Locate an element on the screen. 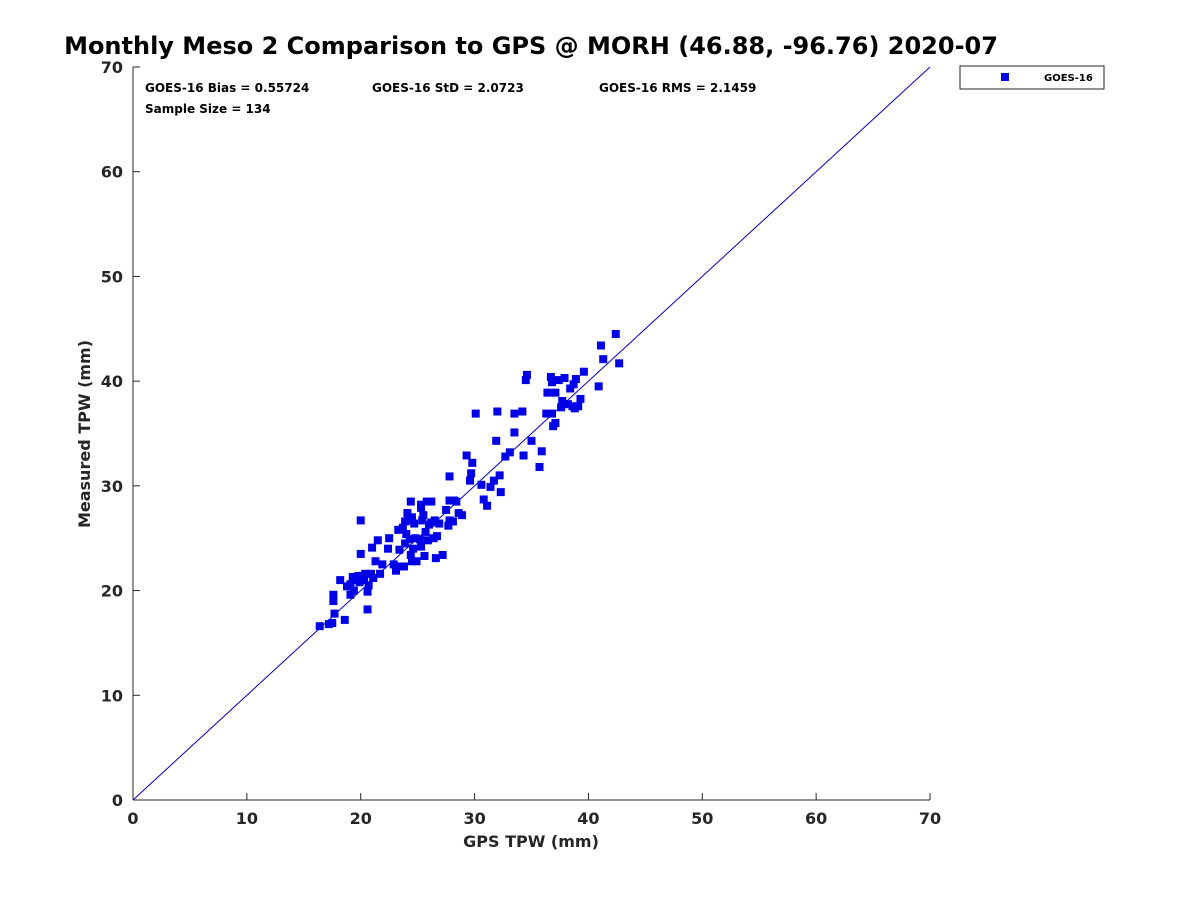 The width and height of the screenshot is (1200, 900). x-tick-label-0: 0 is located at coordinates (132, 818).